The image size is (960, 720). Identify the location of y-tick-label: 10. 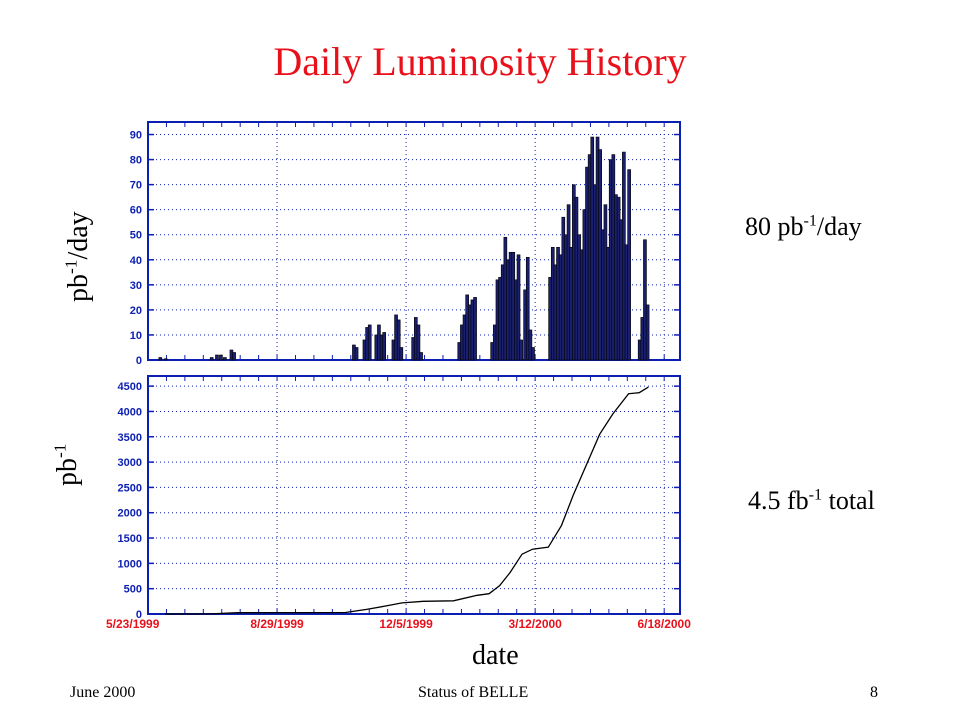
(136, 336).